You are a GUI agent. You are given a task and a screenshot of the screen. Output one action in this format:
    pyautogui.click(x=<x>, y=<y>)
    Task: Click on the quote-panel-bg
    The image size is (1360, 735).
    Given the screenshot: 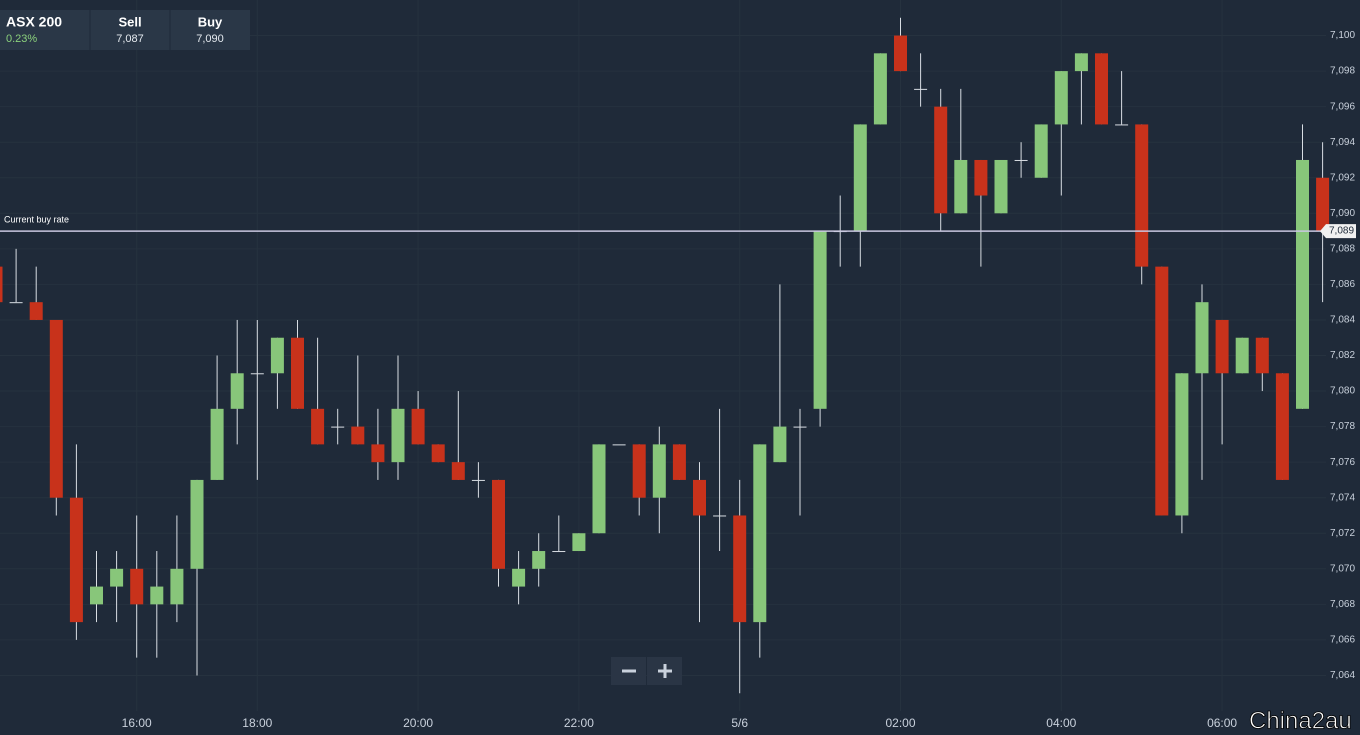 What is the action you would take?
    pyautogui.click(x=125, y=30)
    